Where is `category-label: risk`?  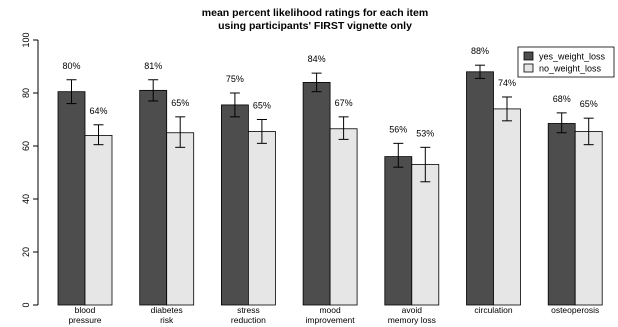
category-label: risk is located at coordinates (167, 320).